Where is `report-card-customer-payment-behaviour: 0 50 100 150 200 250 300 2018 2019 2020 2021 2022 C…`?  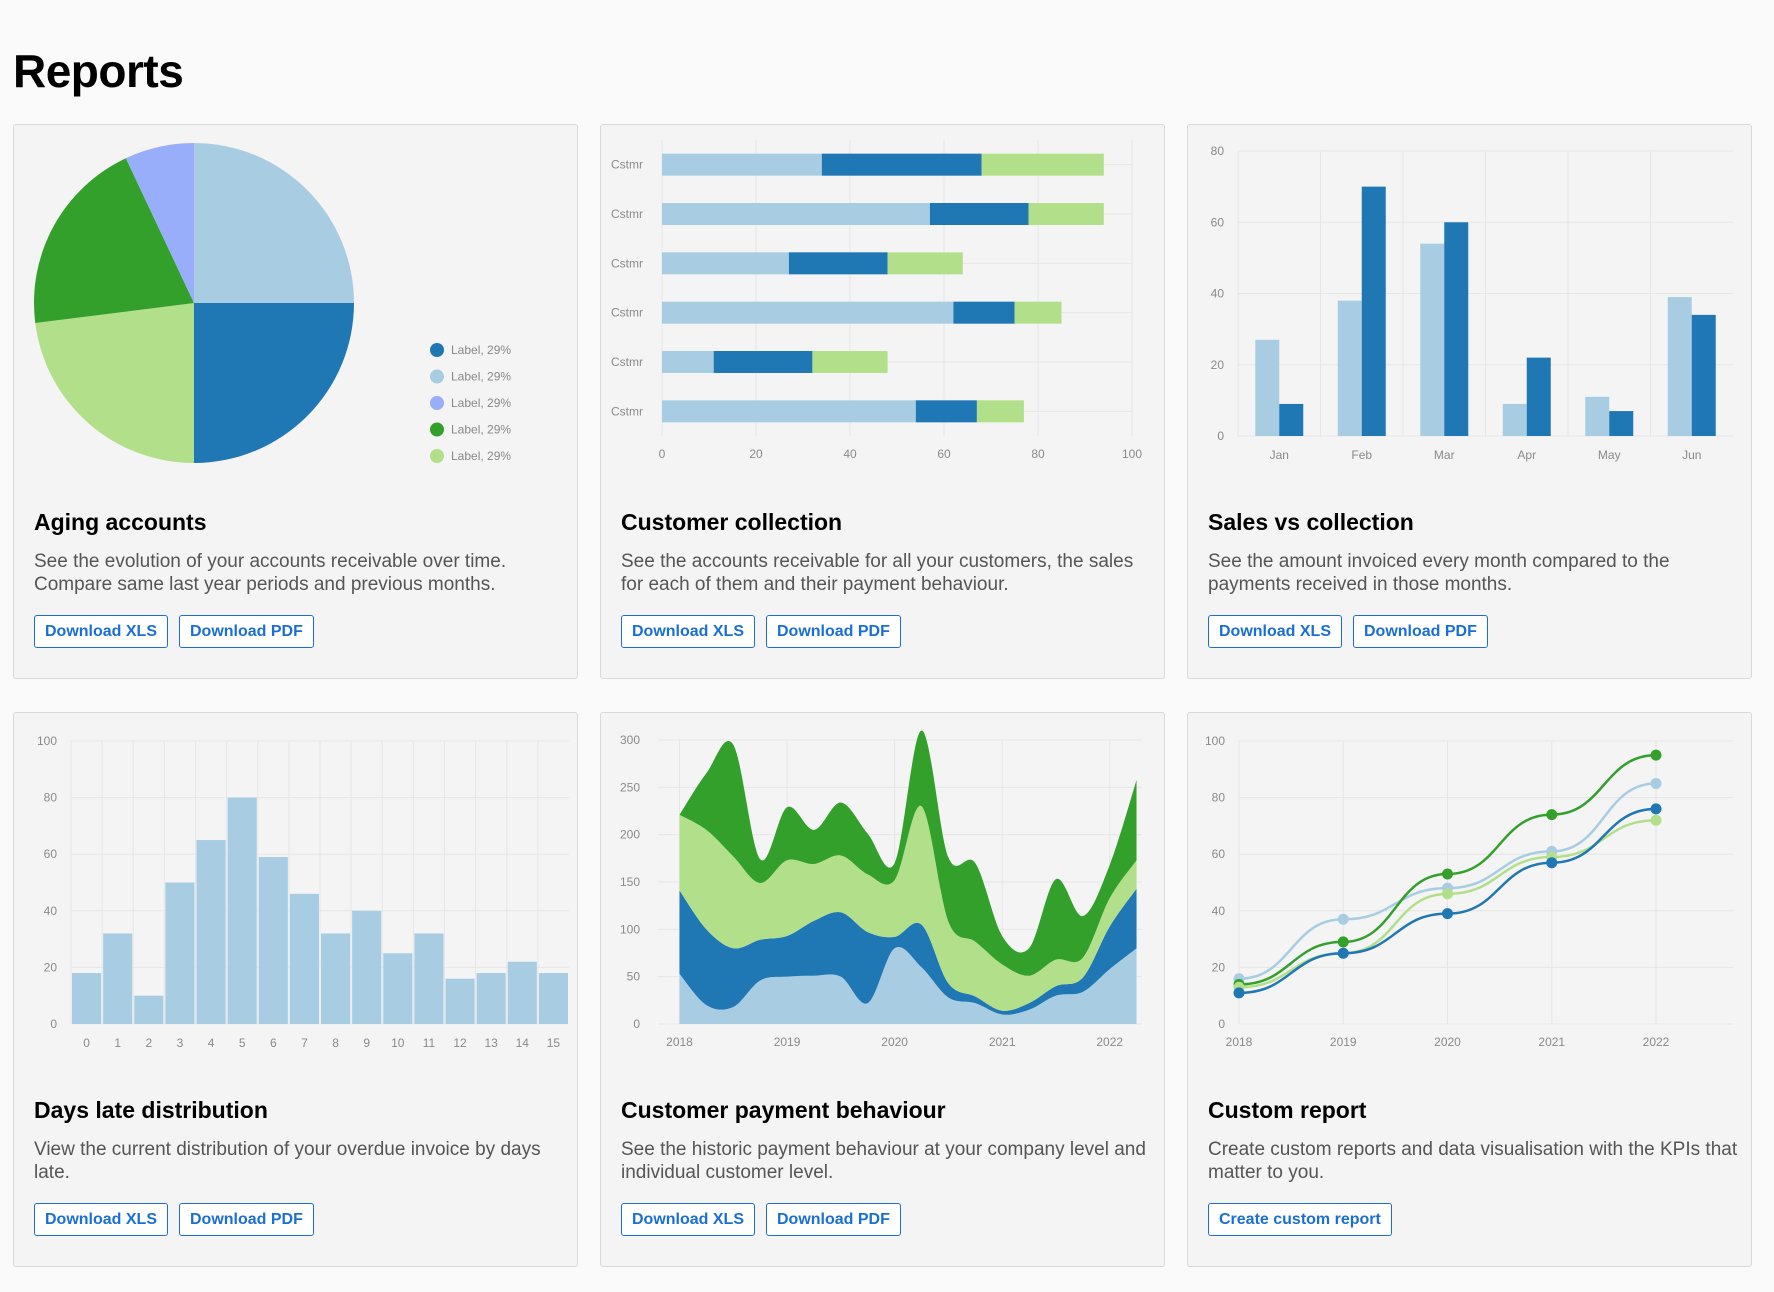 report-card-customer-payment-behaviour: 0 50 100 150 200 250 300 2018 2019 2020 2021 2022 C… is located at coordinates (882, 989).